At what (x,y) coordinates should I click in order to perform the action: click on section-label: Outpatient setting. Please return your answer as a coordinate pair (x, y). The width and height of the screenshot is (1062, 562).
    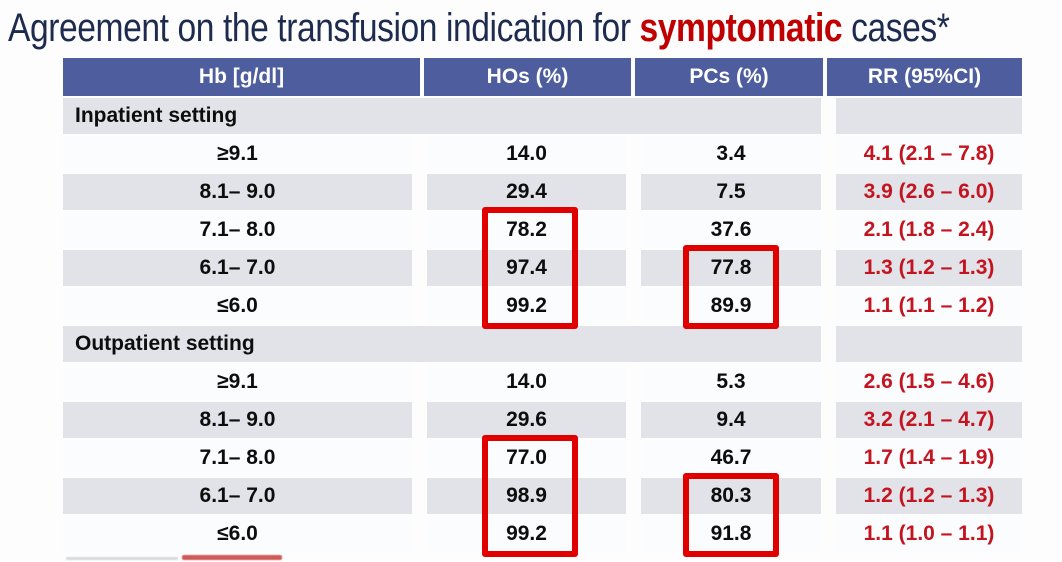
    Looking at the image, I should click on (442, 344).